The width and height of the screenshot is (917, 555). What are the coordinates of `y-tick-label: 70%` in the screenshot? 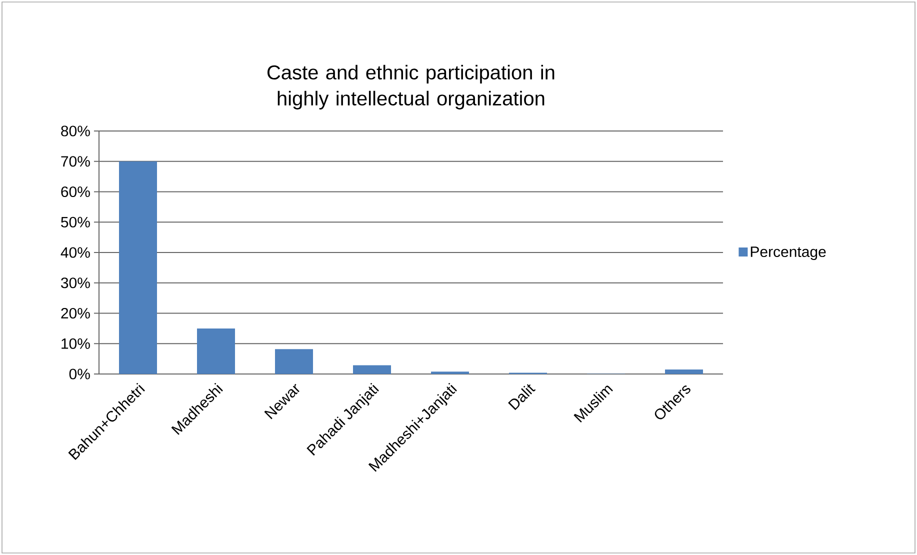 It's located at (75, 161).